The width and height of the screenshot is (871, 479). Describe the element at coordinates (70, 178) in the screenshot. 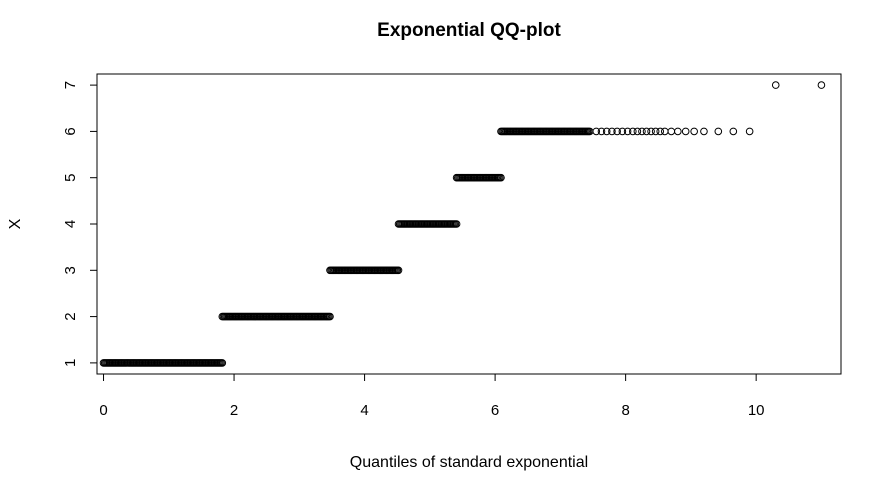

I see `y-tick-label: 5` at that location.